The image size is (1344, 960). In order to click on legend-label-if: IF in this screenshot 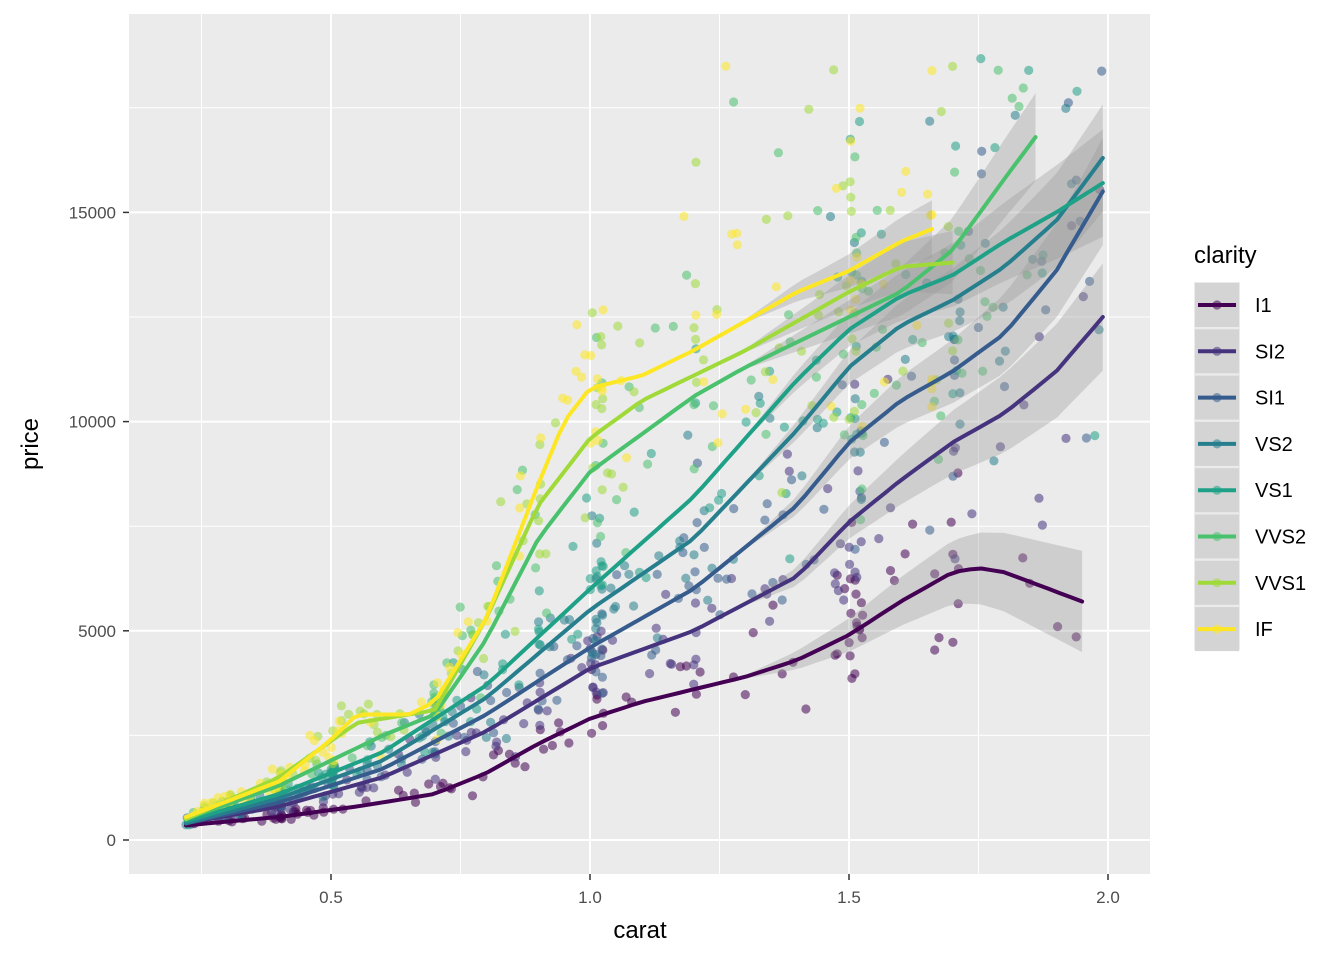, I will do `click(1264, 630)`.